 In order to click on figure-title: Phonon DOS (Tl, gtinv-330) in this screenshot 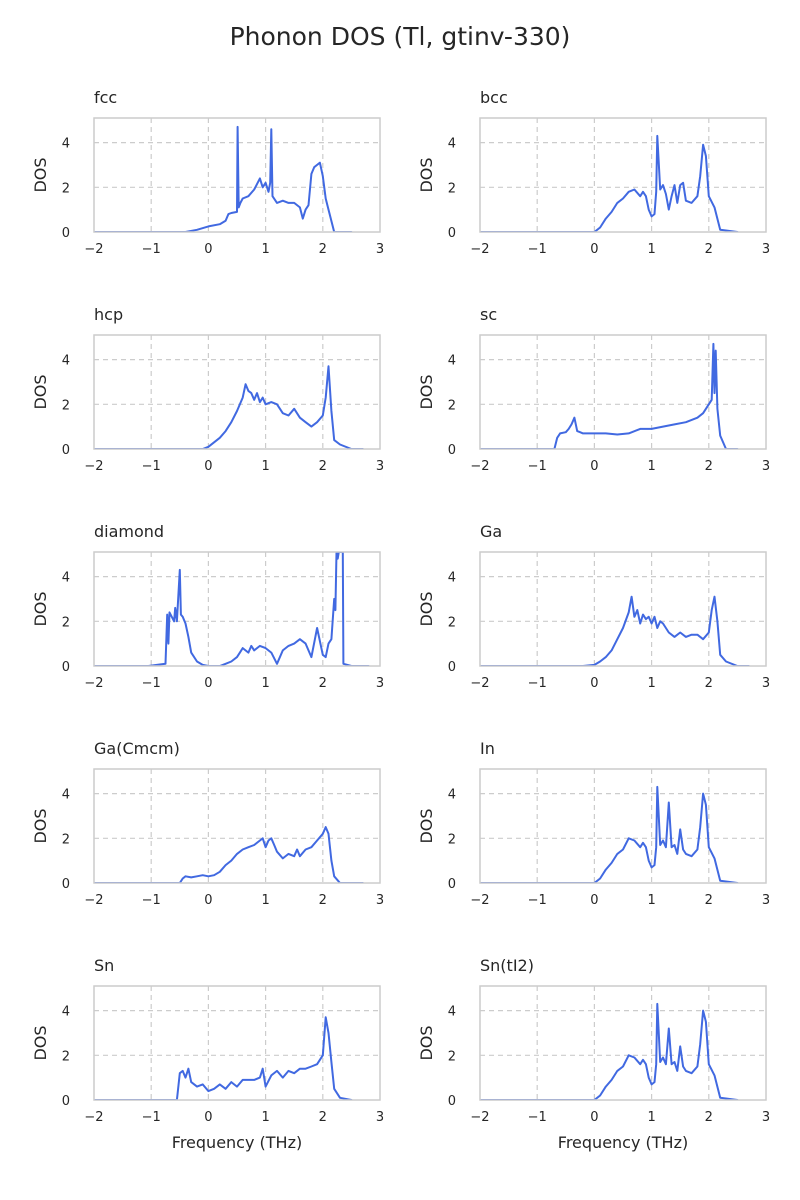, I will do `click(400, 36)`.